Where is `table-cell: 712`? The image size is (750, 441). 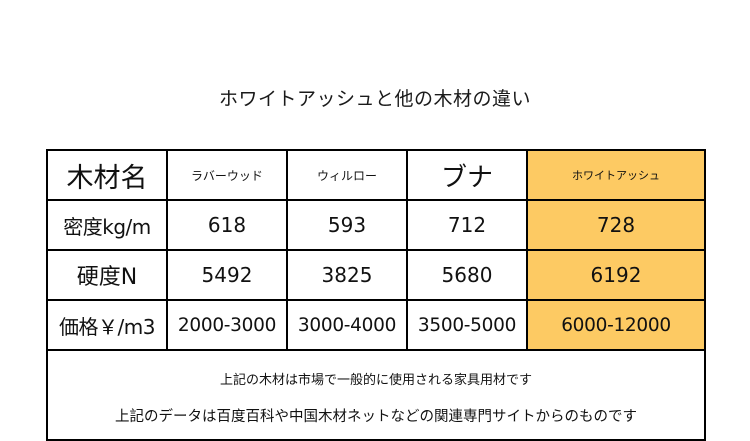 table-cell: 712 is located at coordinates (467, 225).